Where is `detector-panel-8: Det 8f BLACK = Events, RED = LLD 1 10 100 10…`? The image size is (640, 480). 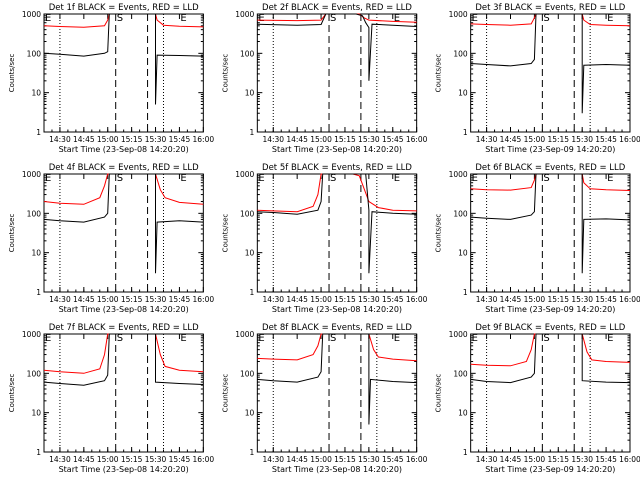
detector-panel-8: Det 8f BLACK = Events, RED = LLD 1 10 100 10… is located at coordinates (324, 398).